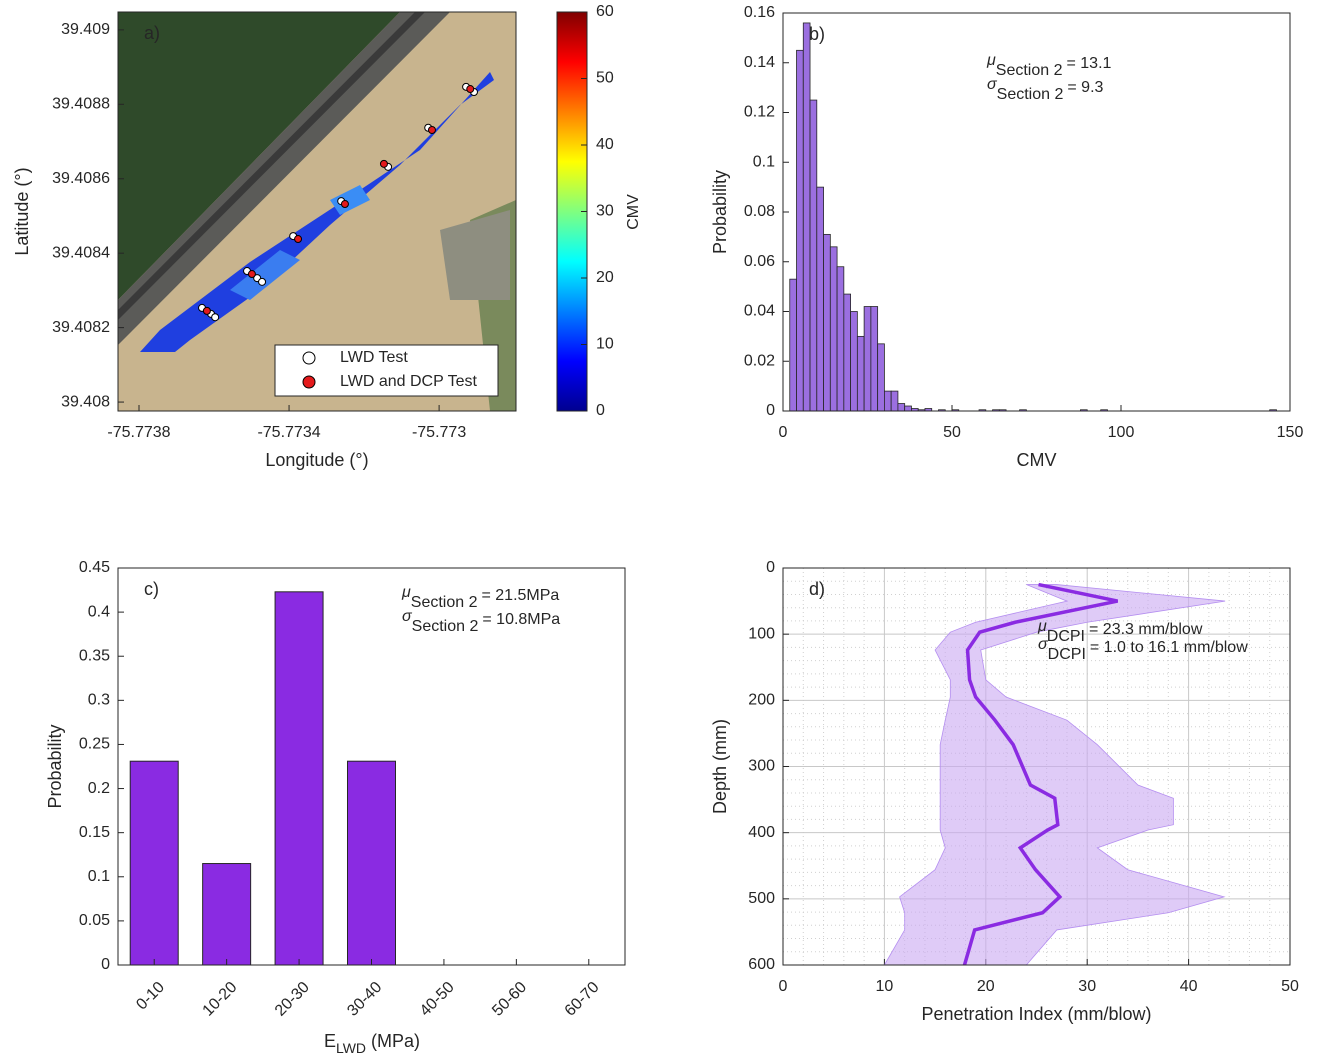 The height and width of the screenshot is (1062, 1322). What do you see at coordinates (605, 211) in the screenshot?
I see `colorbar-tick-label: 30` at bounding box center [605, 211].